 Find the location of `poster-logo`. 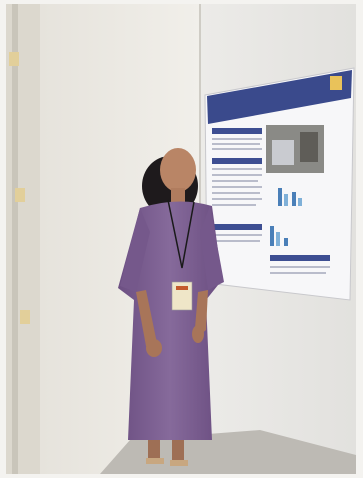

poster-logo is located at coordinates (336, 83).